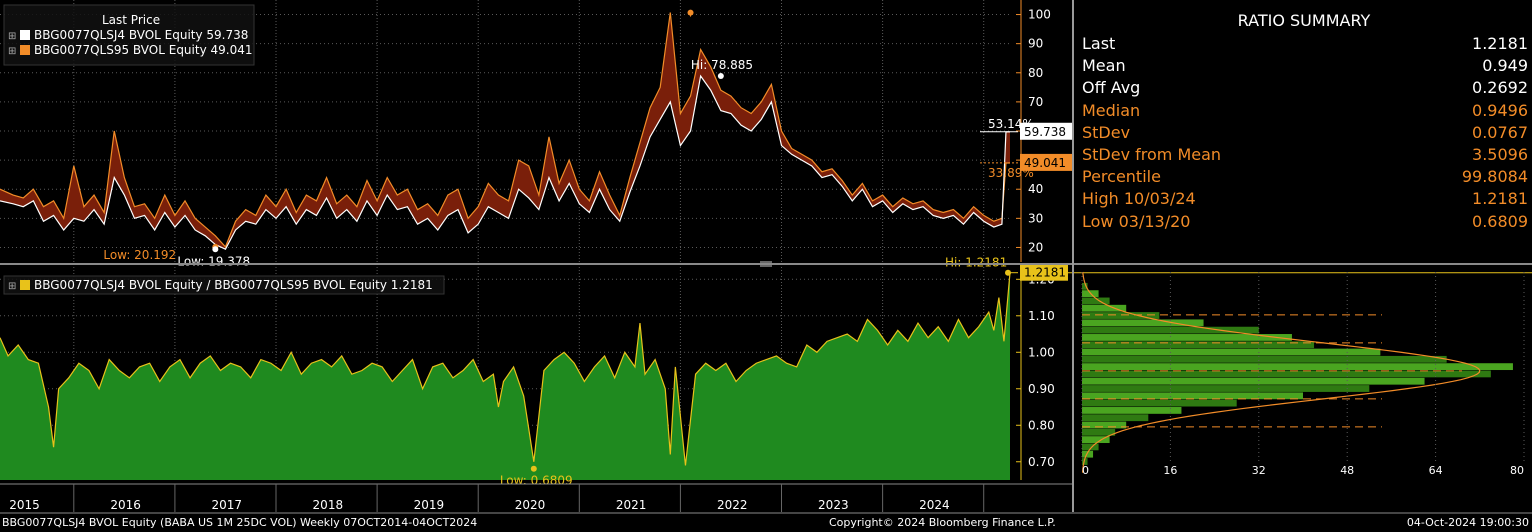  Describe the element at coordinates (1035, 247) in the screenshot. I see `price-tick-label: 20` at that location.